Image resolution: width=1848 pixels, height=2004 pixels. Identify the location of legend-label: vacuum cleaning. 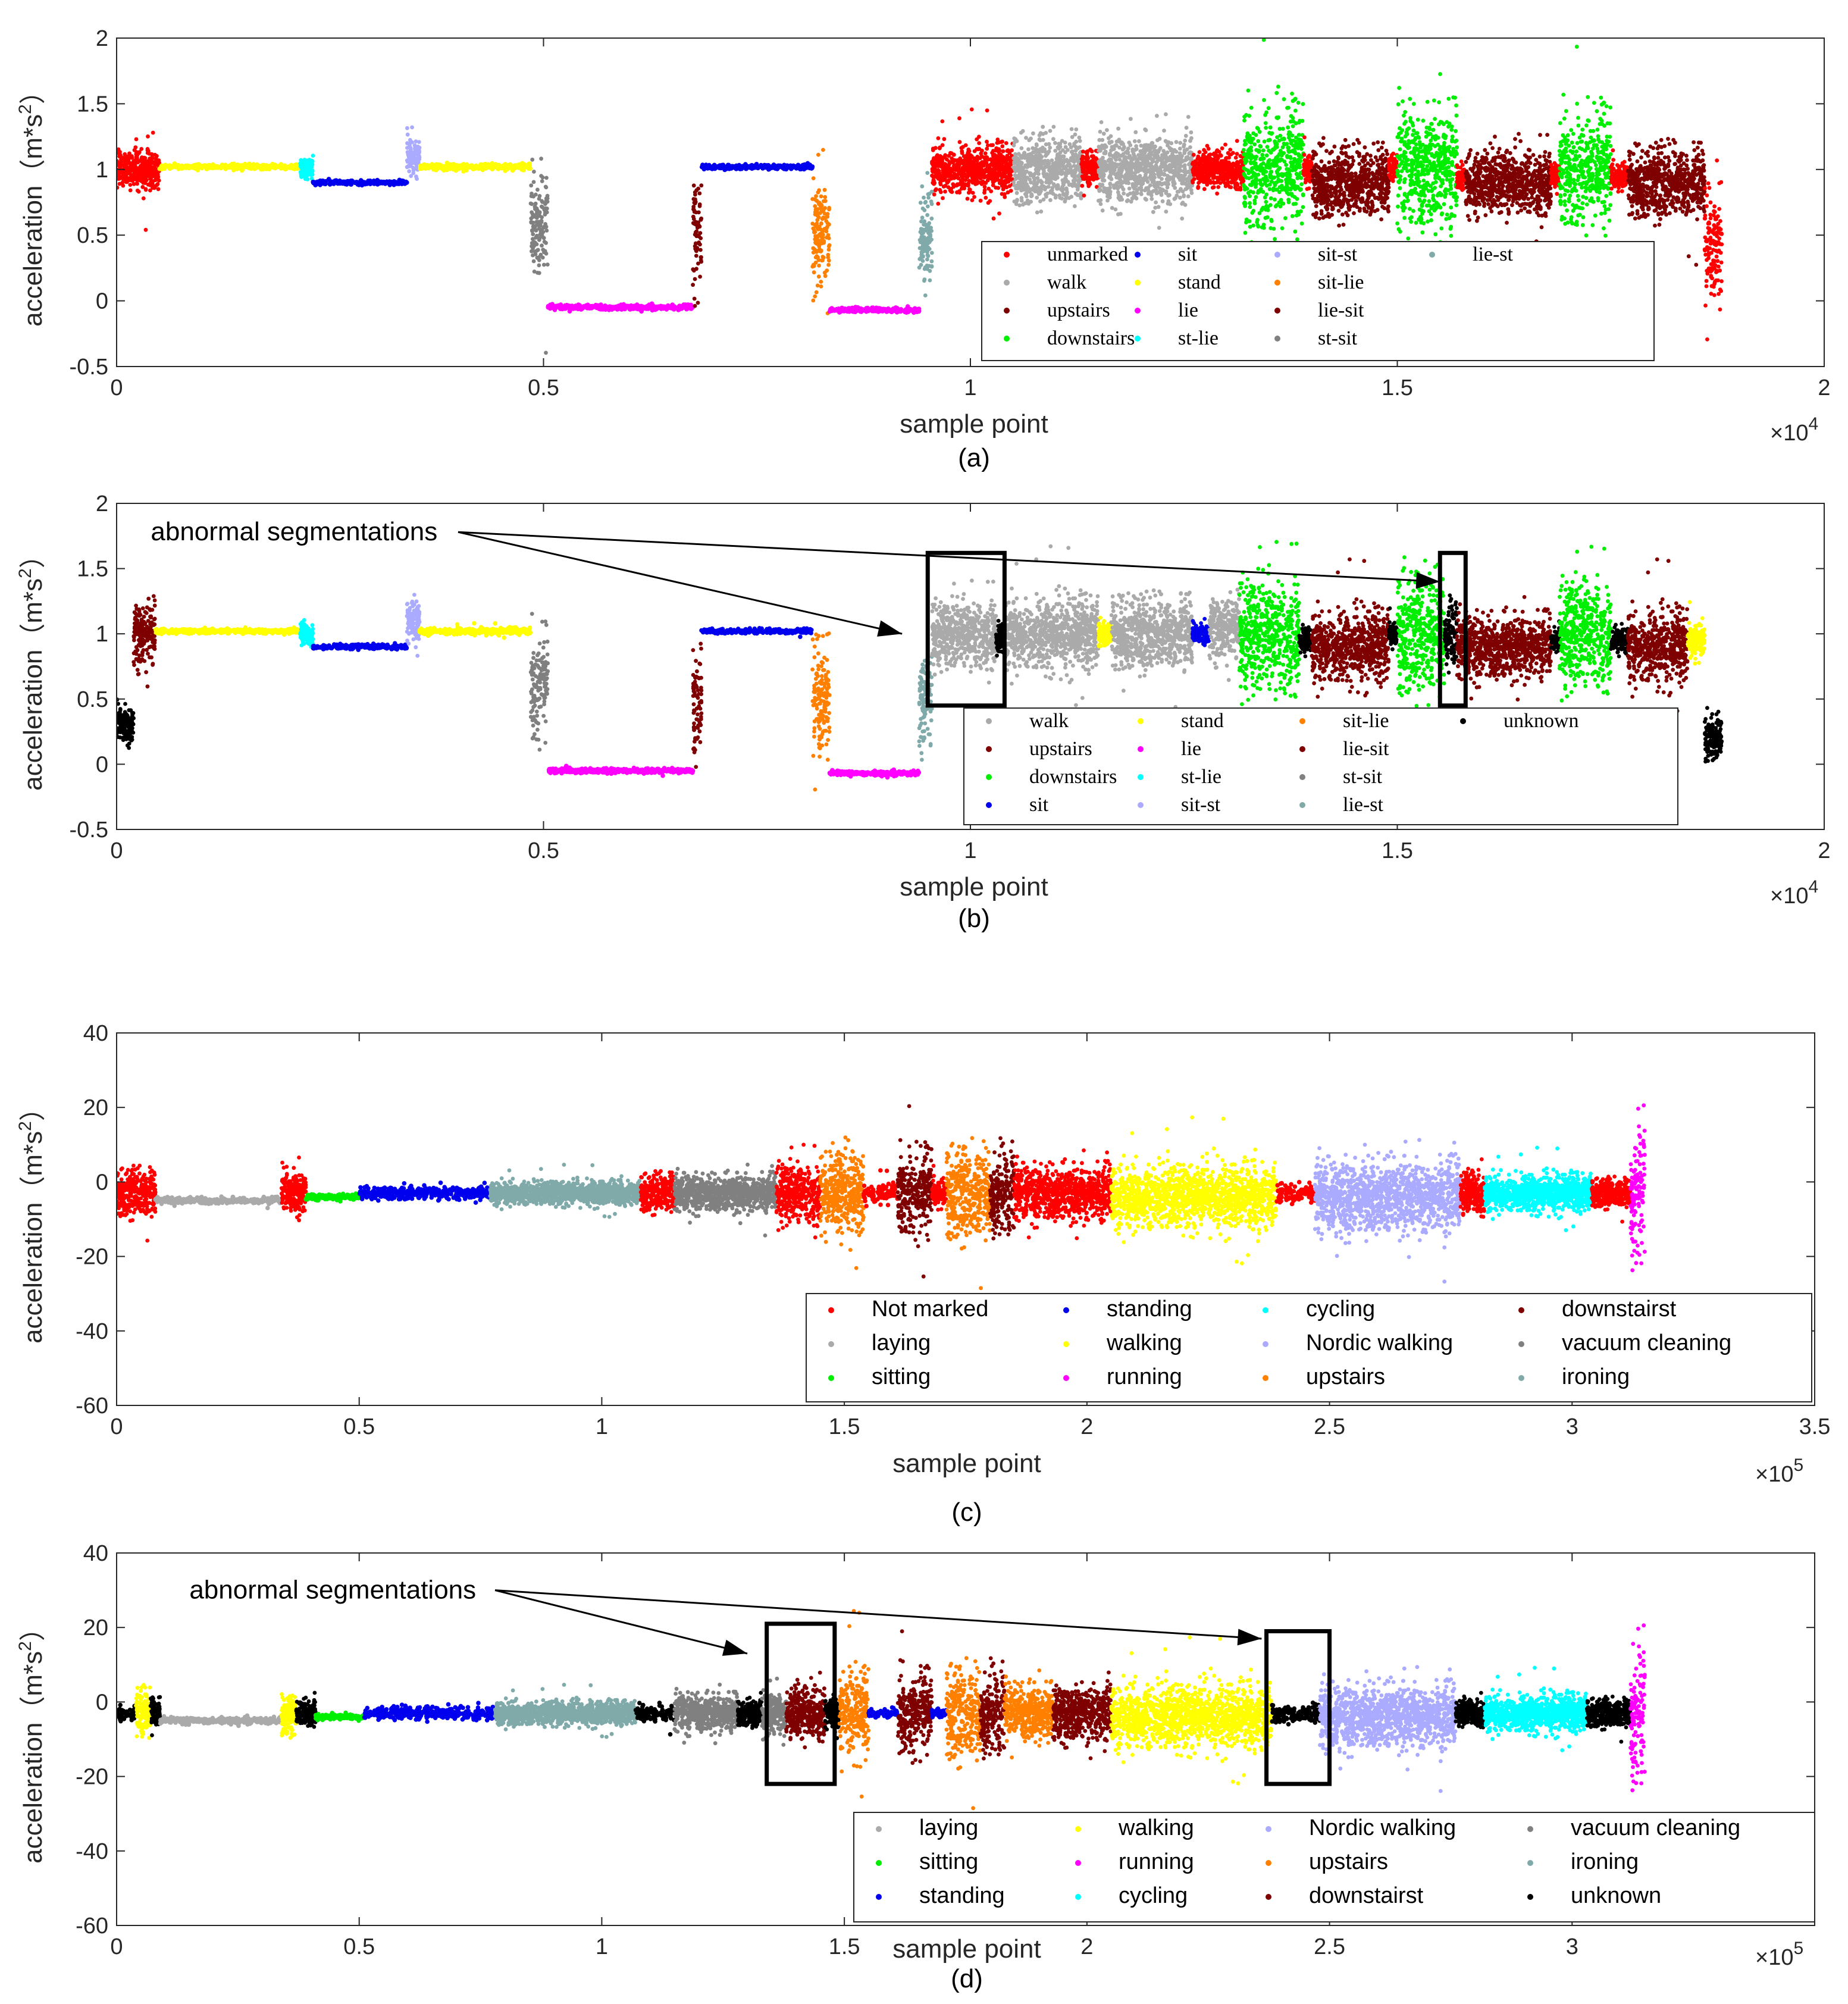
(1646, 1342).